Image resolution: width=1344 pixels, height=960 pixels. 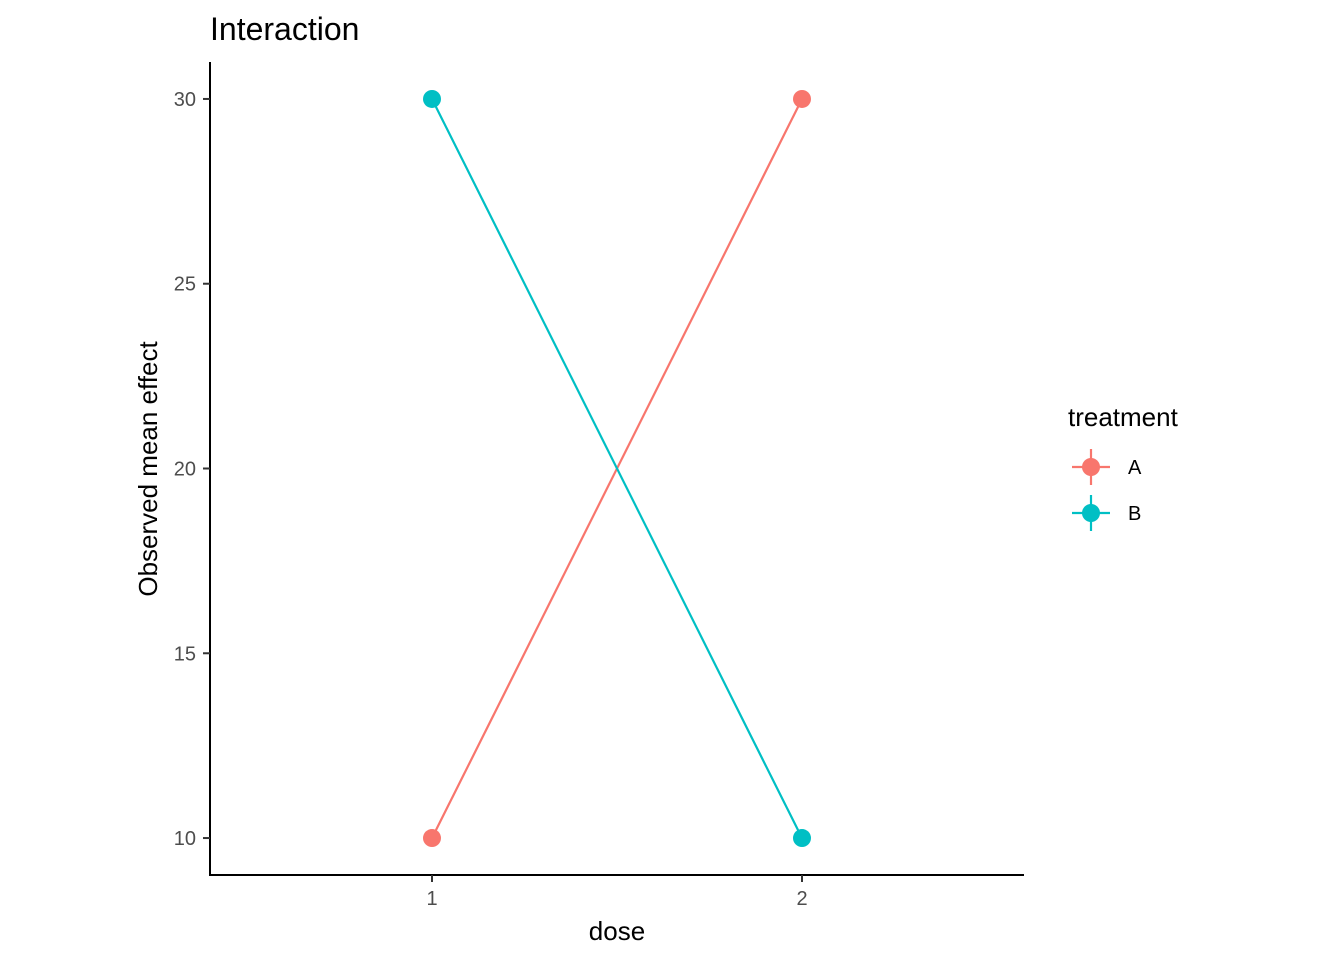 I want to click on legend-title: treatment, so click(x=1123, y=417).